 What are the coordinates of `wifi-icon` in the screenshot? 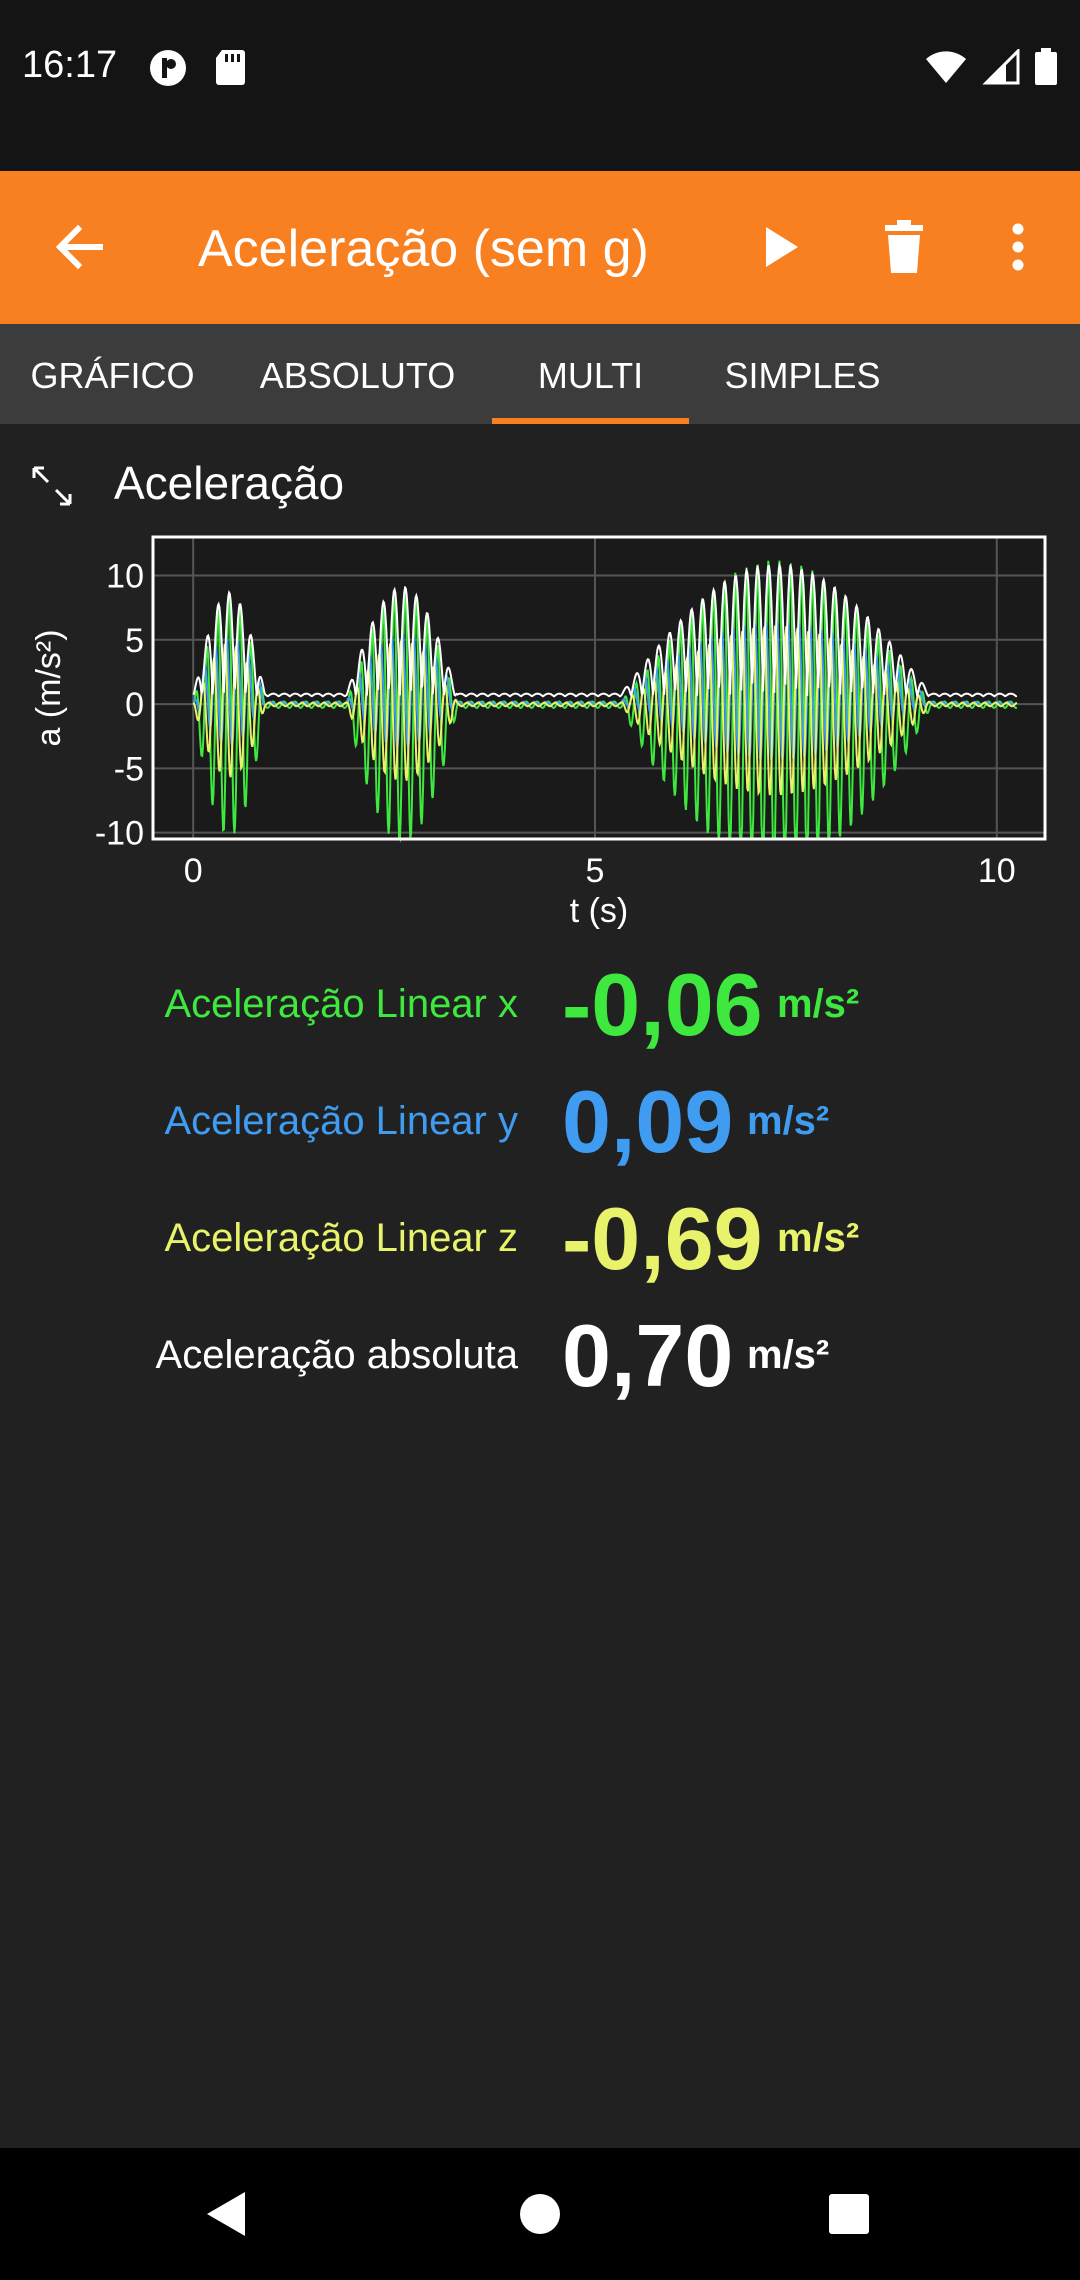 It's located at (946, 67).